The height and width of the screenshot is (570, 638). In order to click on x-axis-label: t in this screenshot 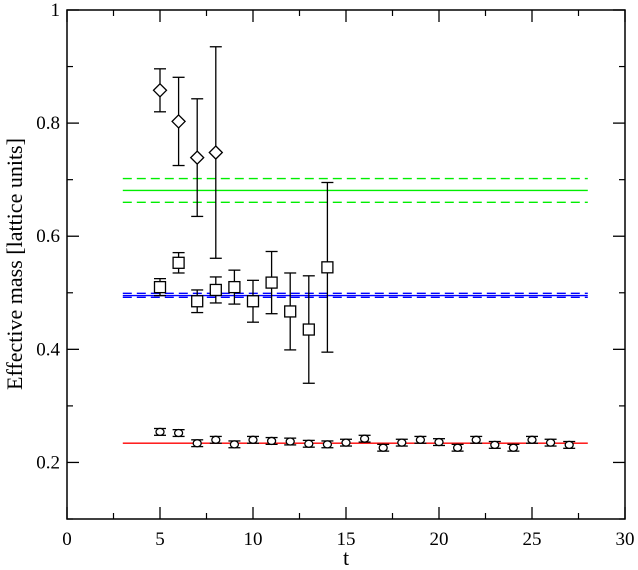, I will do `click(346, 557)`.